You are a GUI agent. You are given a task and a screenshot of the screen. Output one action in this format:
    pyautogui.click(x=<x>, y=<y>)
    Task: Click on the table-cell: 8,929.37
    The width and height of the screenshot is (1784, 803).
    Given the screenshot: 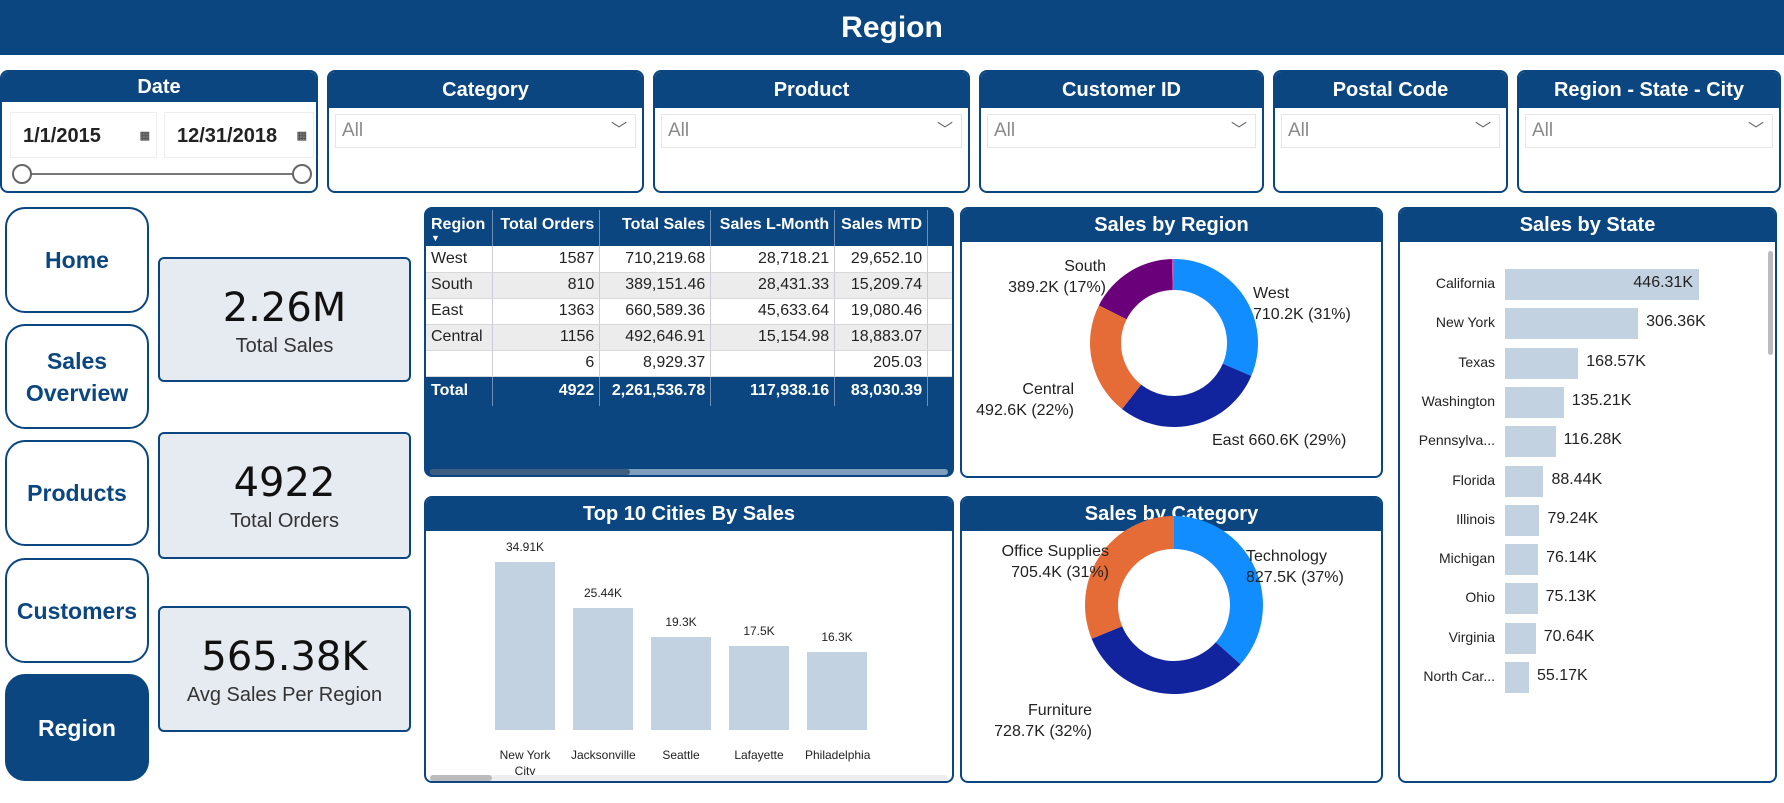 What is the action you would take?
    pyautogui.click(x=655, y=363)
    